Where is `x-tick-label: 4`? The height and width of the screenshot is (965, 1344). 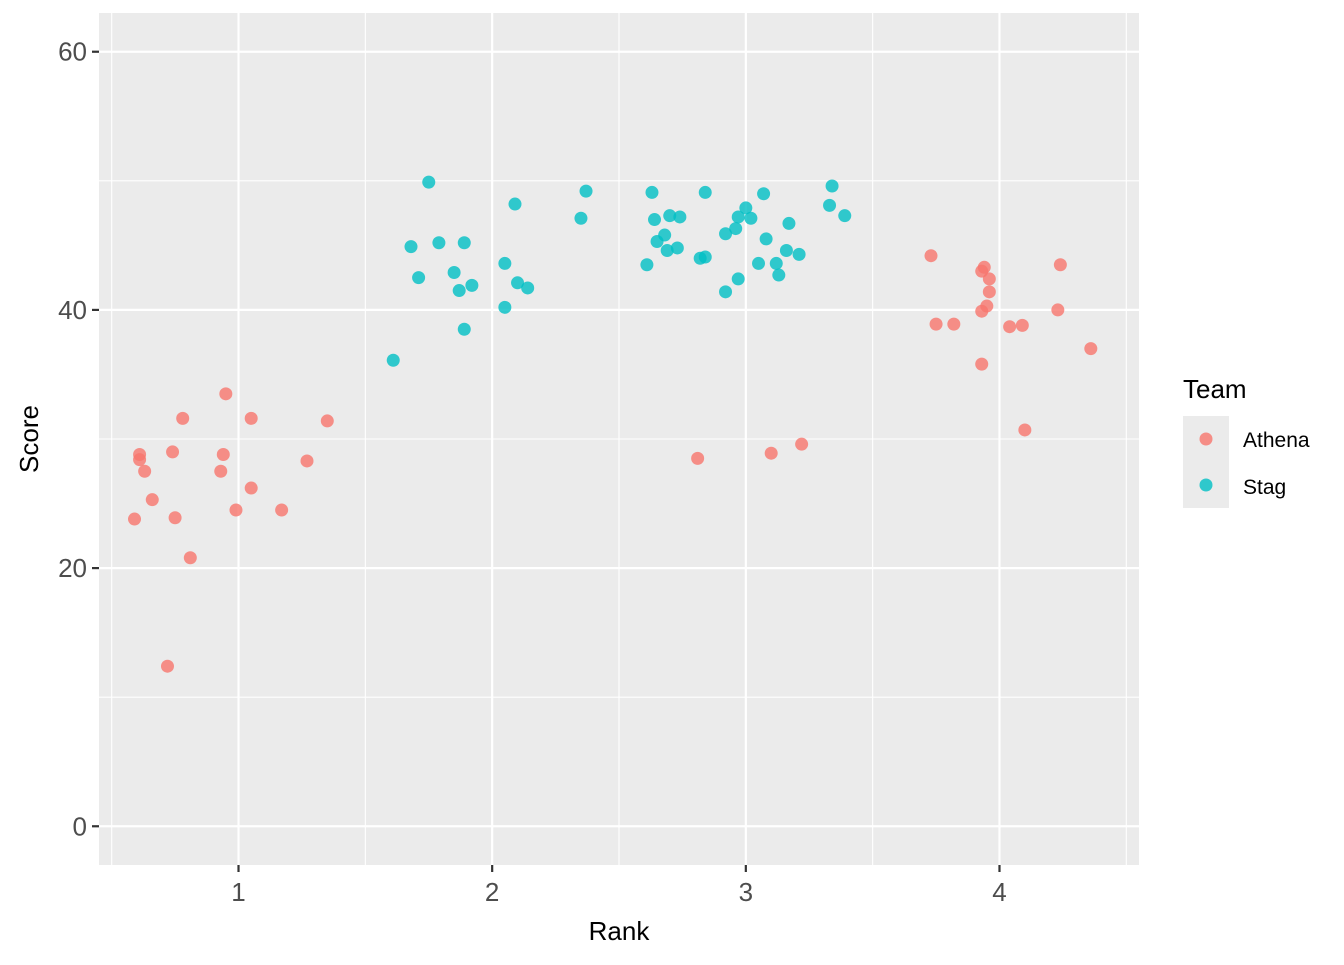 x-tick-label: 4 is located at coordinates (999, 892).